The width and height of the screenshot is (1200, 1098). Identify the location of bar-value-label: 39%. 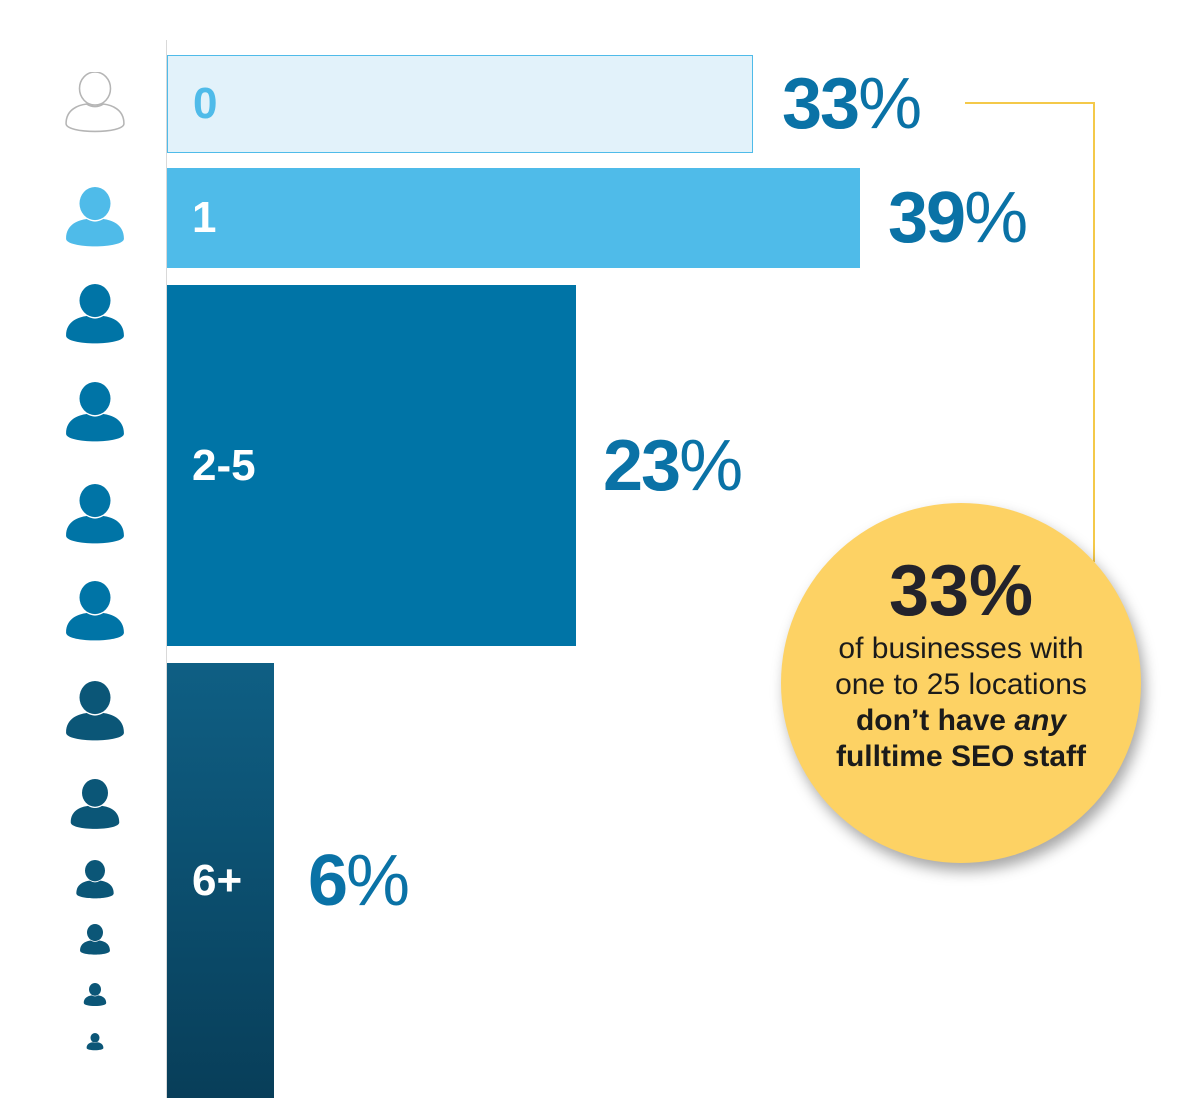
(958, 218).